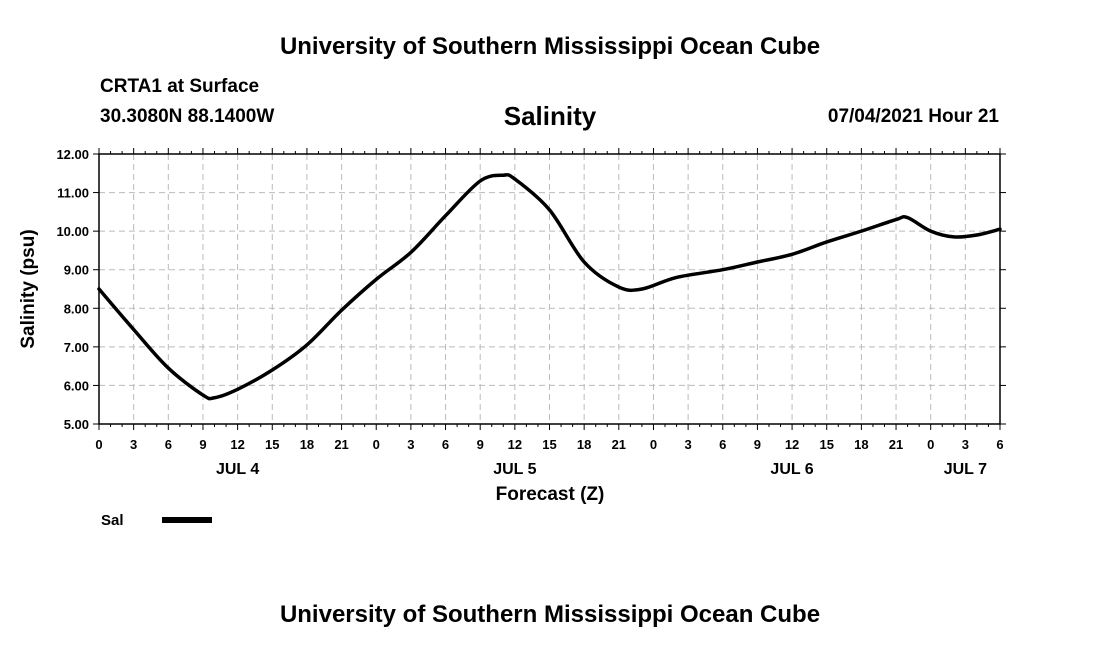 Image resolution: width=1100 pixels, height=650 pixels. What do you see at coordinates (28, 288) in the screenshot?
I see `y-axis-label: Salinity (psu)` at bounding box center [28, 288].